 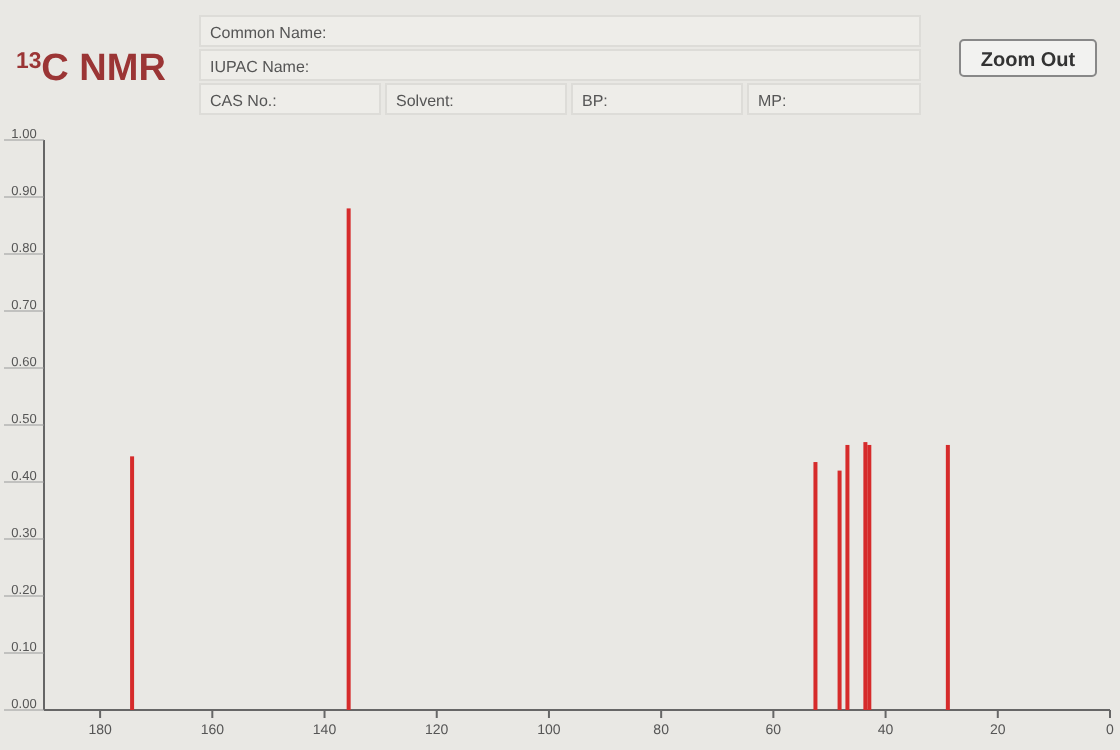 What do you see at coordinates (595, 101) in the screenshot?
I see `text: BP:` at bounding box center [595, 101].